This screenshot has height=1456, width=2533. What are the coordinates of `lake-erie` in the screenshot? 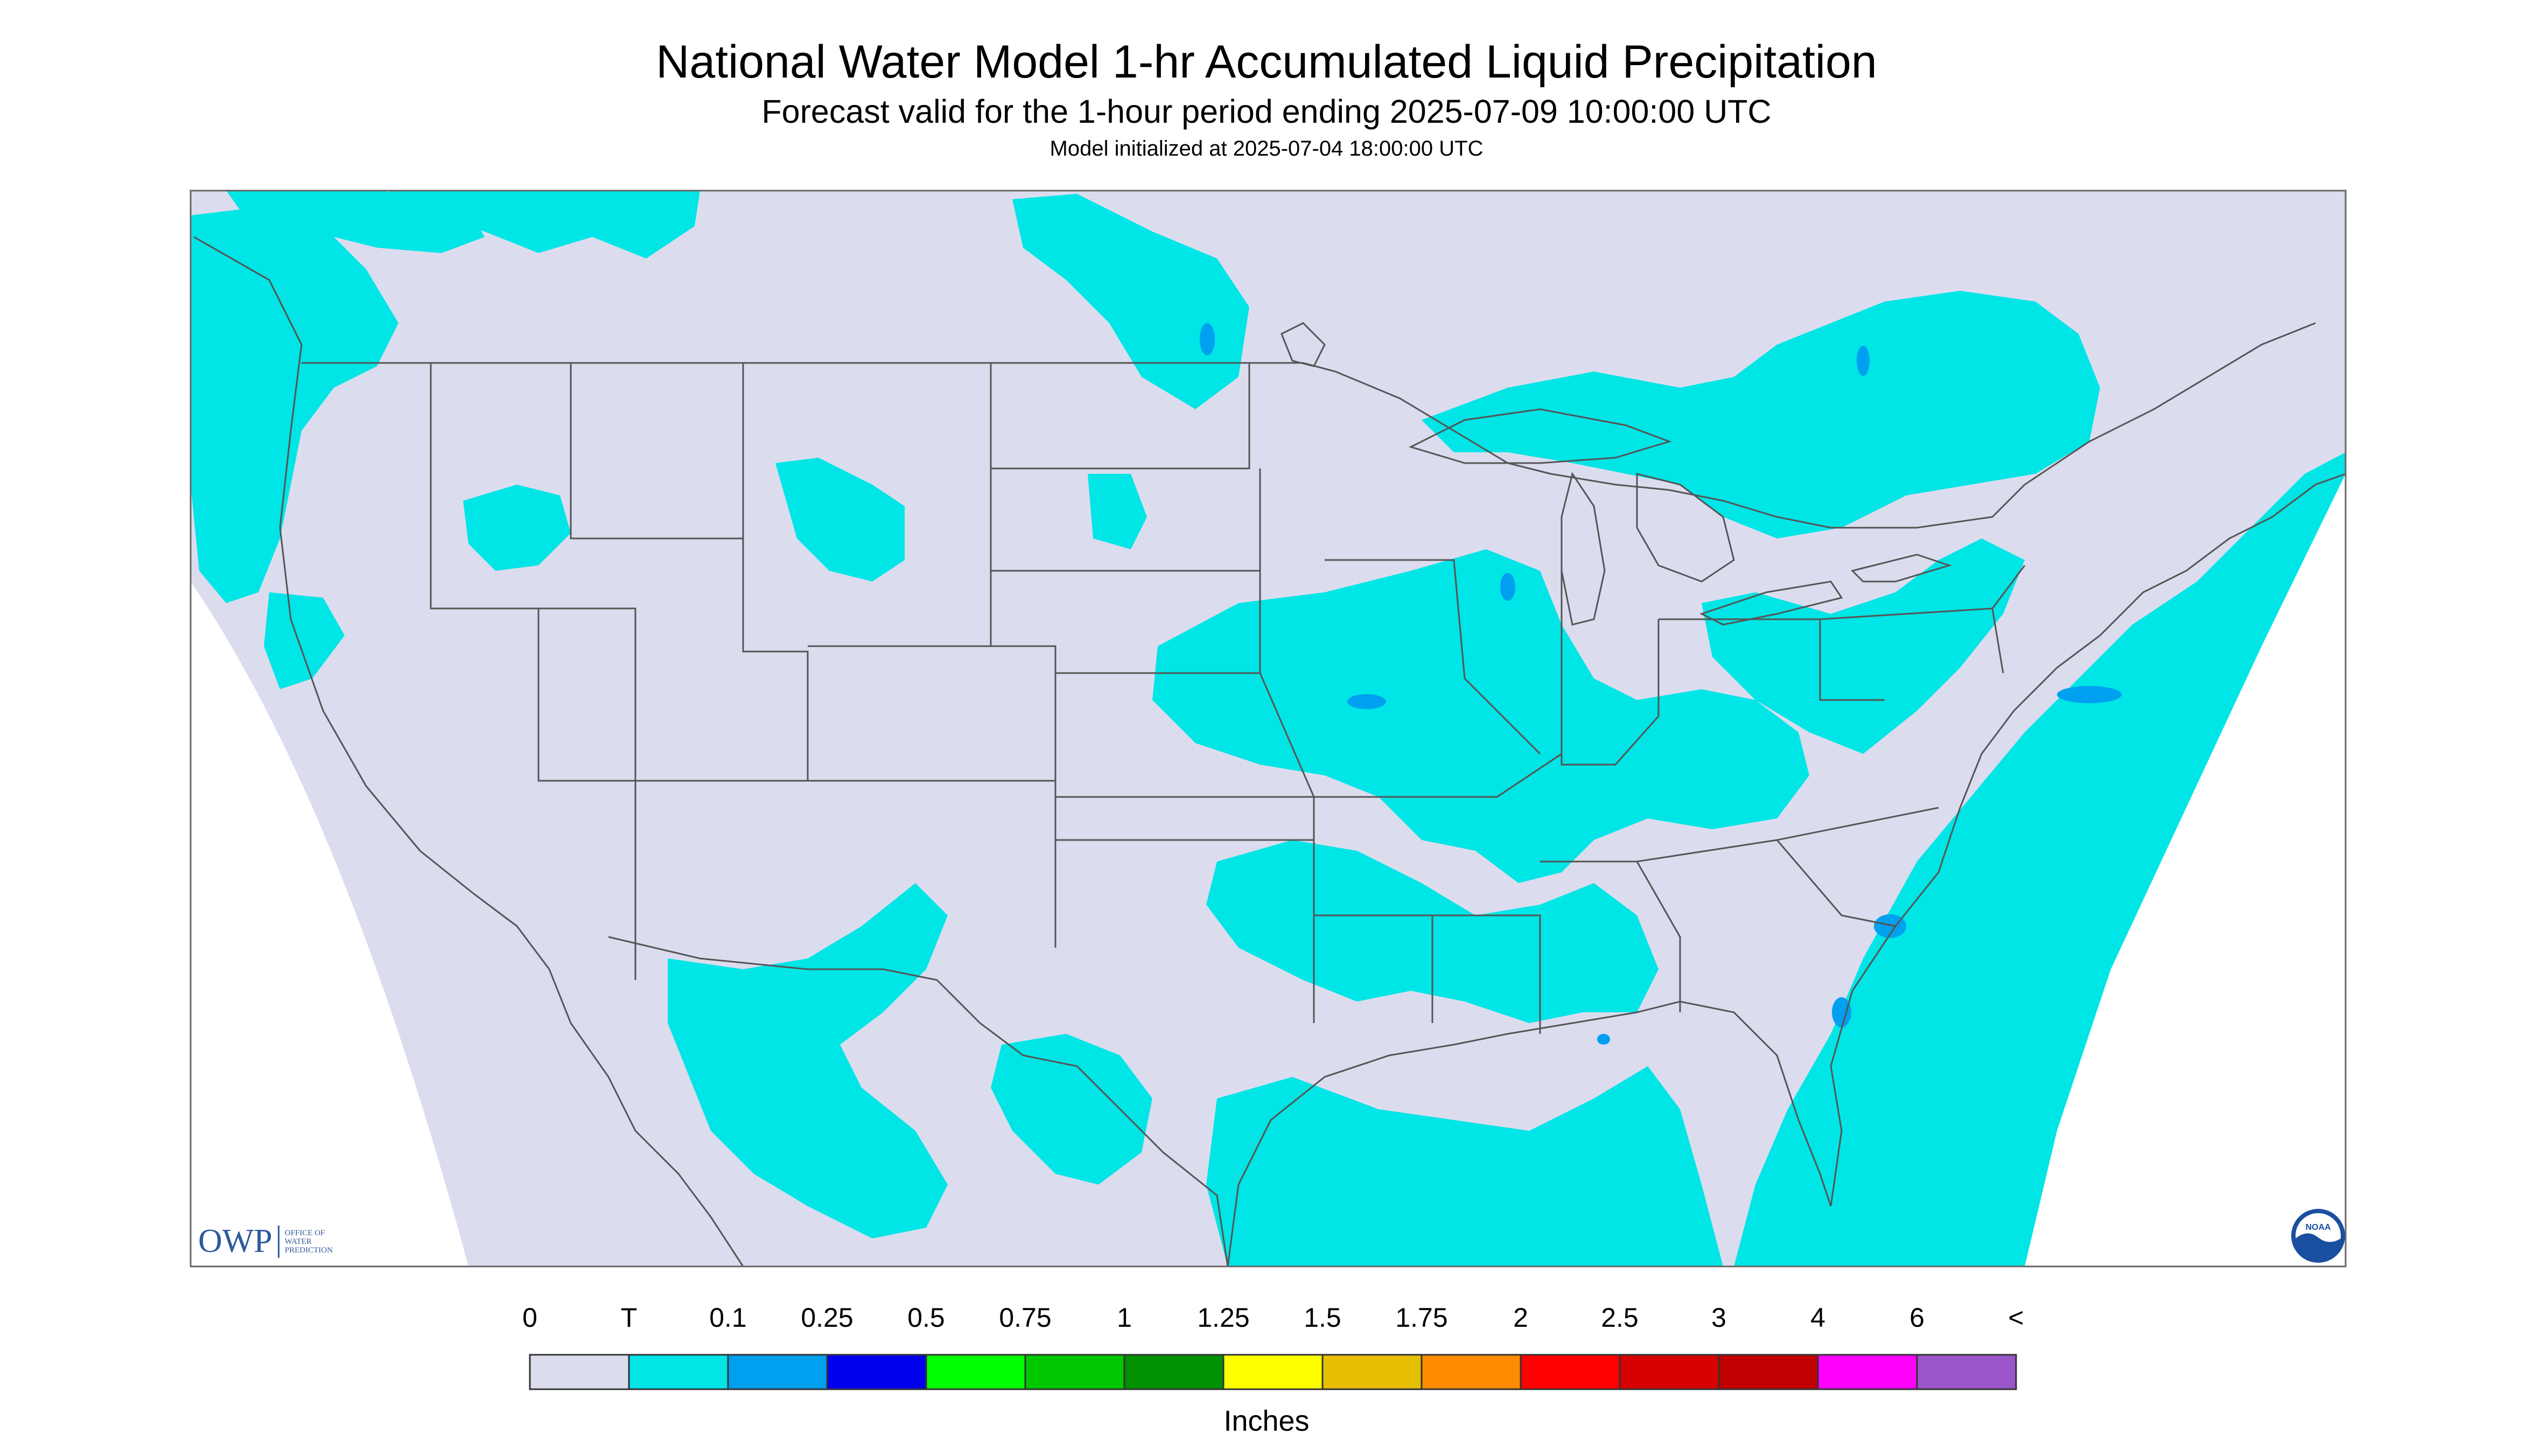 It's located at (1771, 603).